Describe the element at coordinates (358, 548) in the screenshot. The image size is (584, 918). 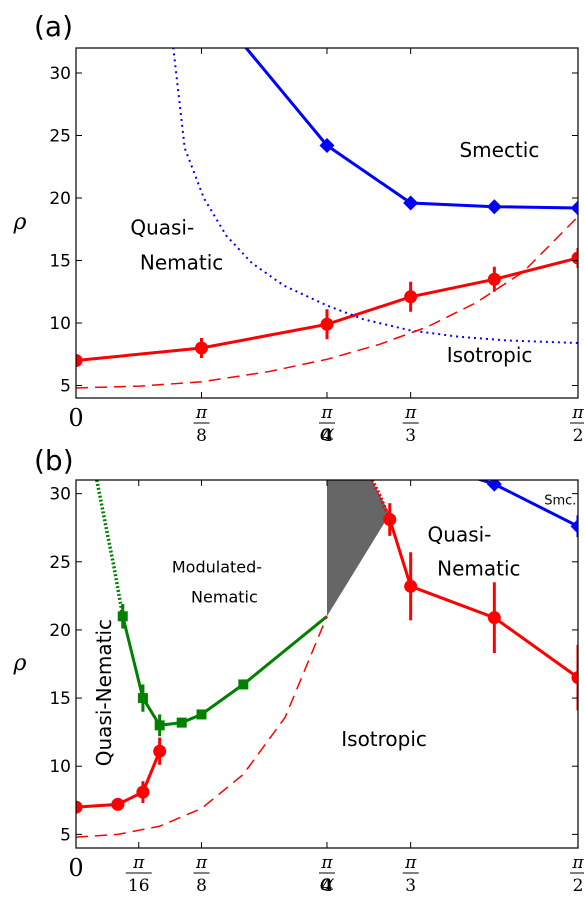
I see `shaded-region` at that location.